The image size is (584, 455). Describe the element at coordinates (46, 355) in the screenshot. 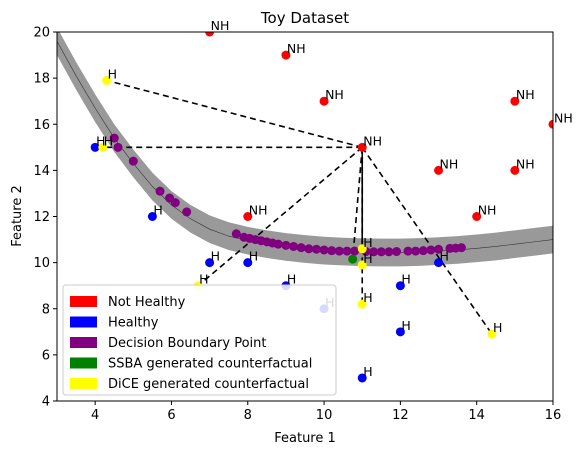

I see `y-tick-label: 6` at that location.